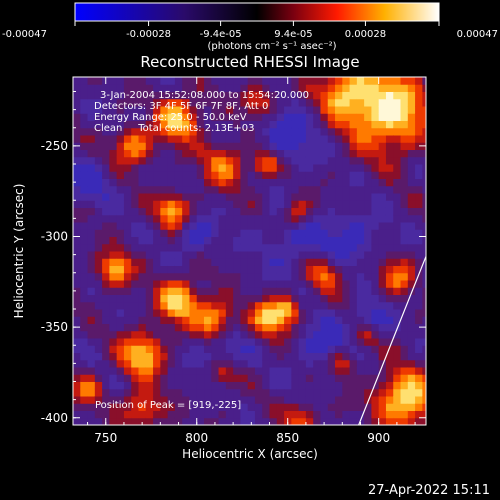 The image size is (500, 500). What do you see at coordinates (54, 327) in the screenshot?
I see `y-tick-label: -350` at bounding box center [54, 327].